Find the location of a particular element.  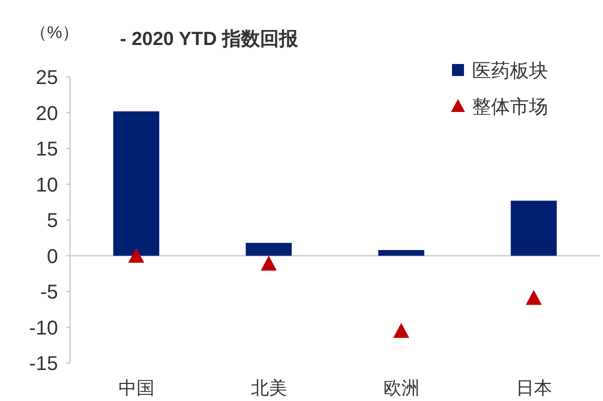

x-tick-label: 日本 is located at coordinates (534, 388).